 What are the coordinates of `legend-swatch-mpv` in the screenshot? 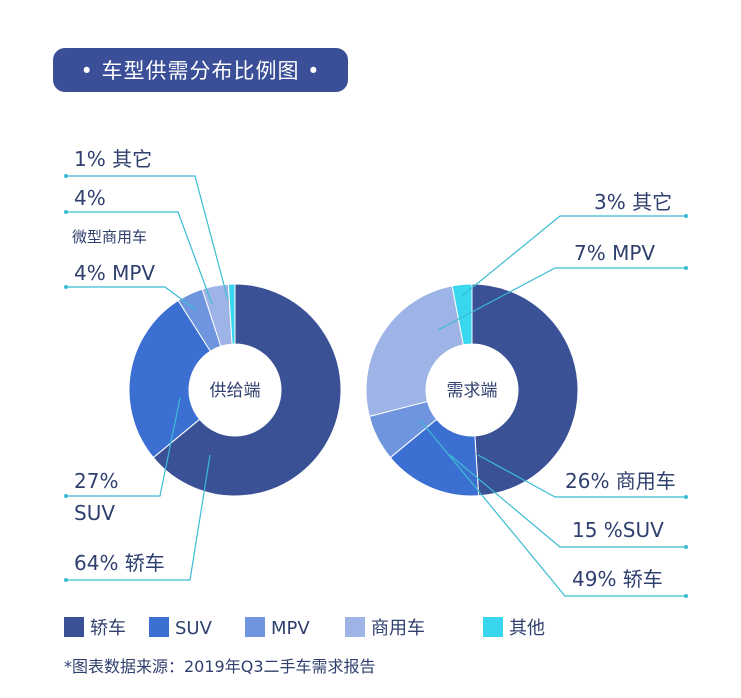 It's located at (255, 627).